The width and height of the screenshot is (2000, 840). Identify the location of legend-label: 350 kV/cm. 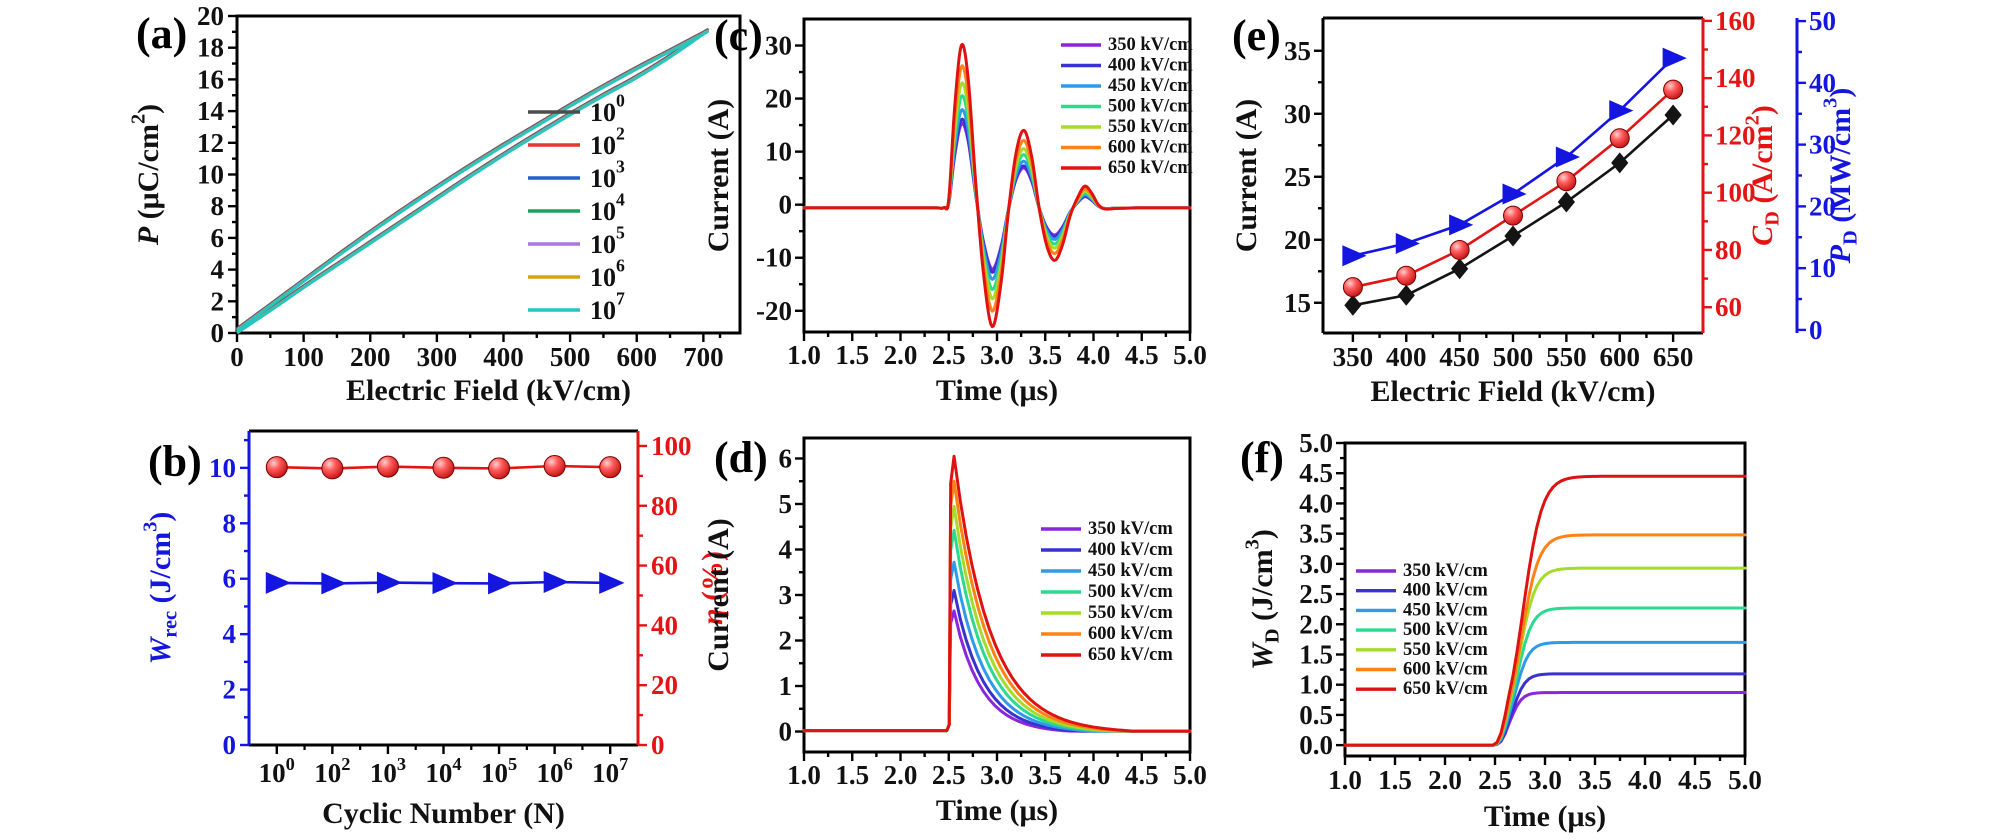
(1445, 571).